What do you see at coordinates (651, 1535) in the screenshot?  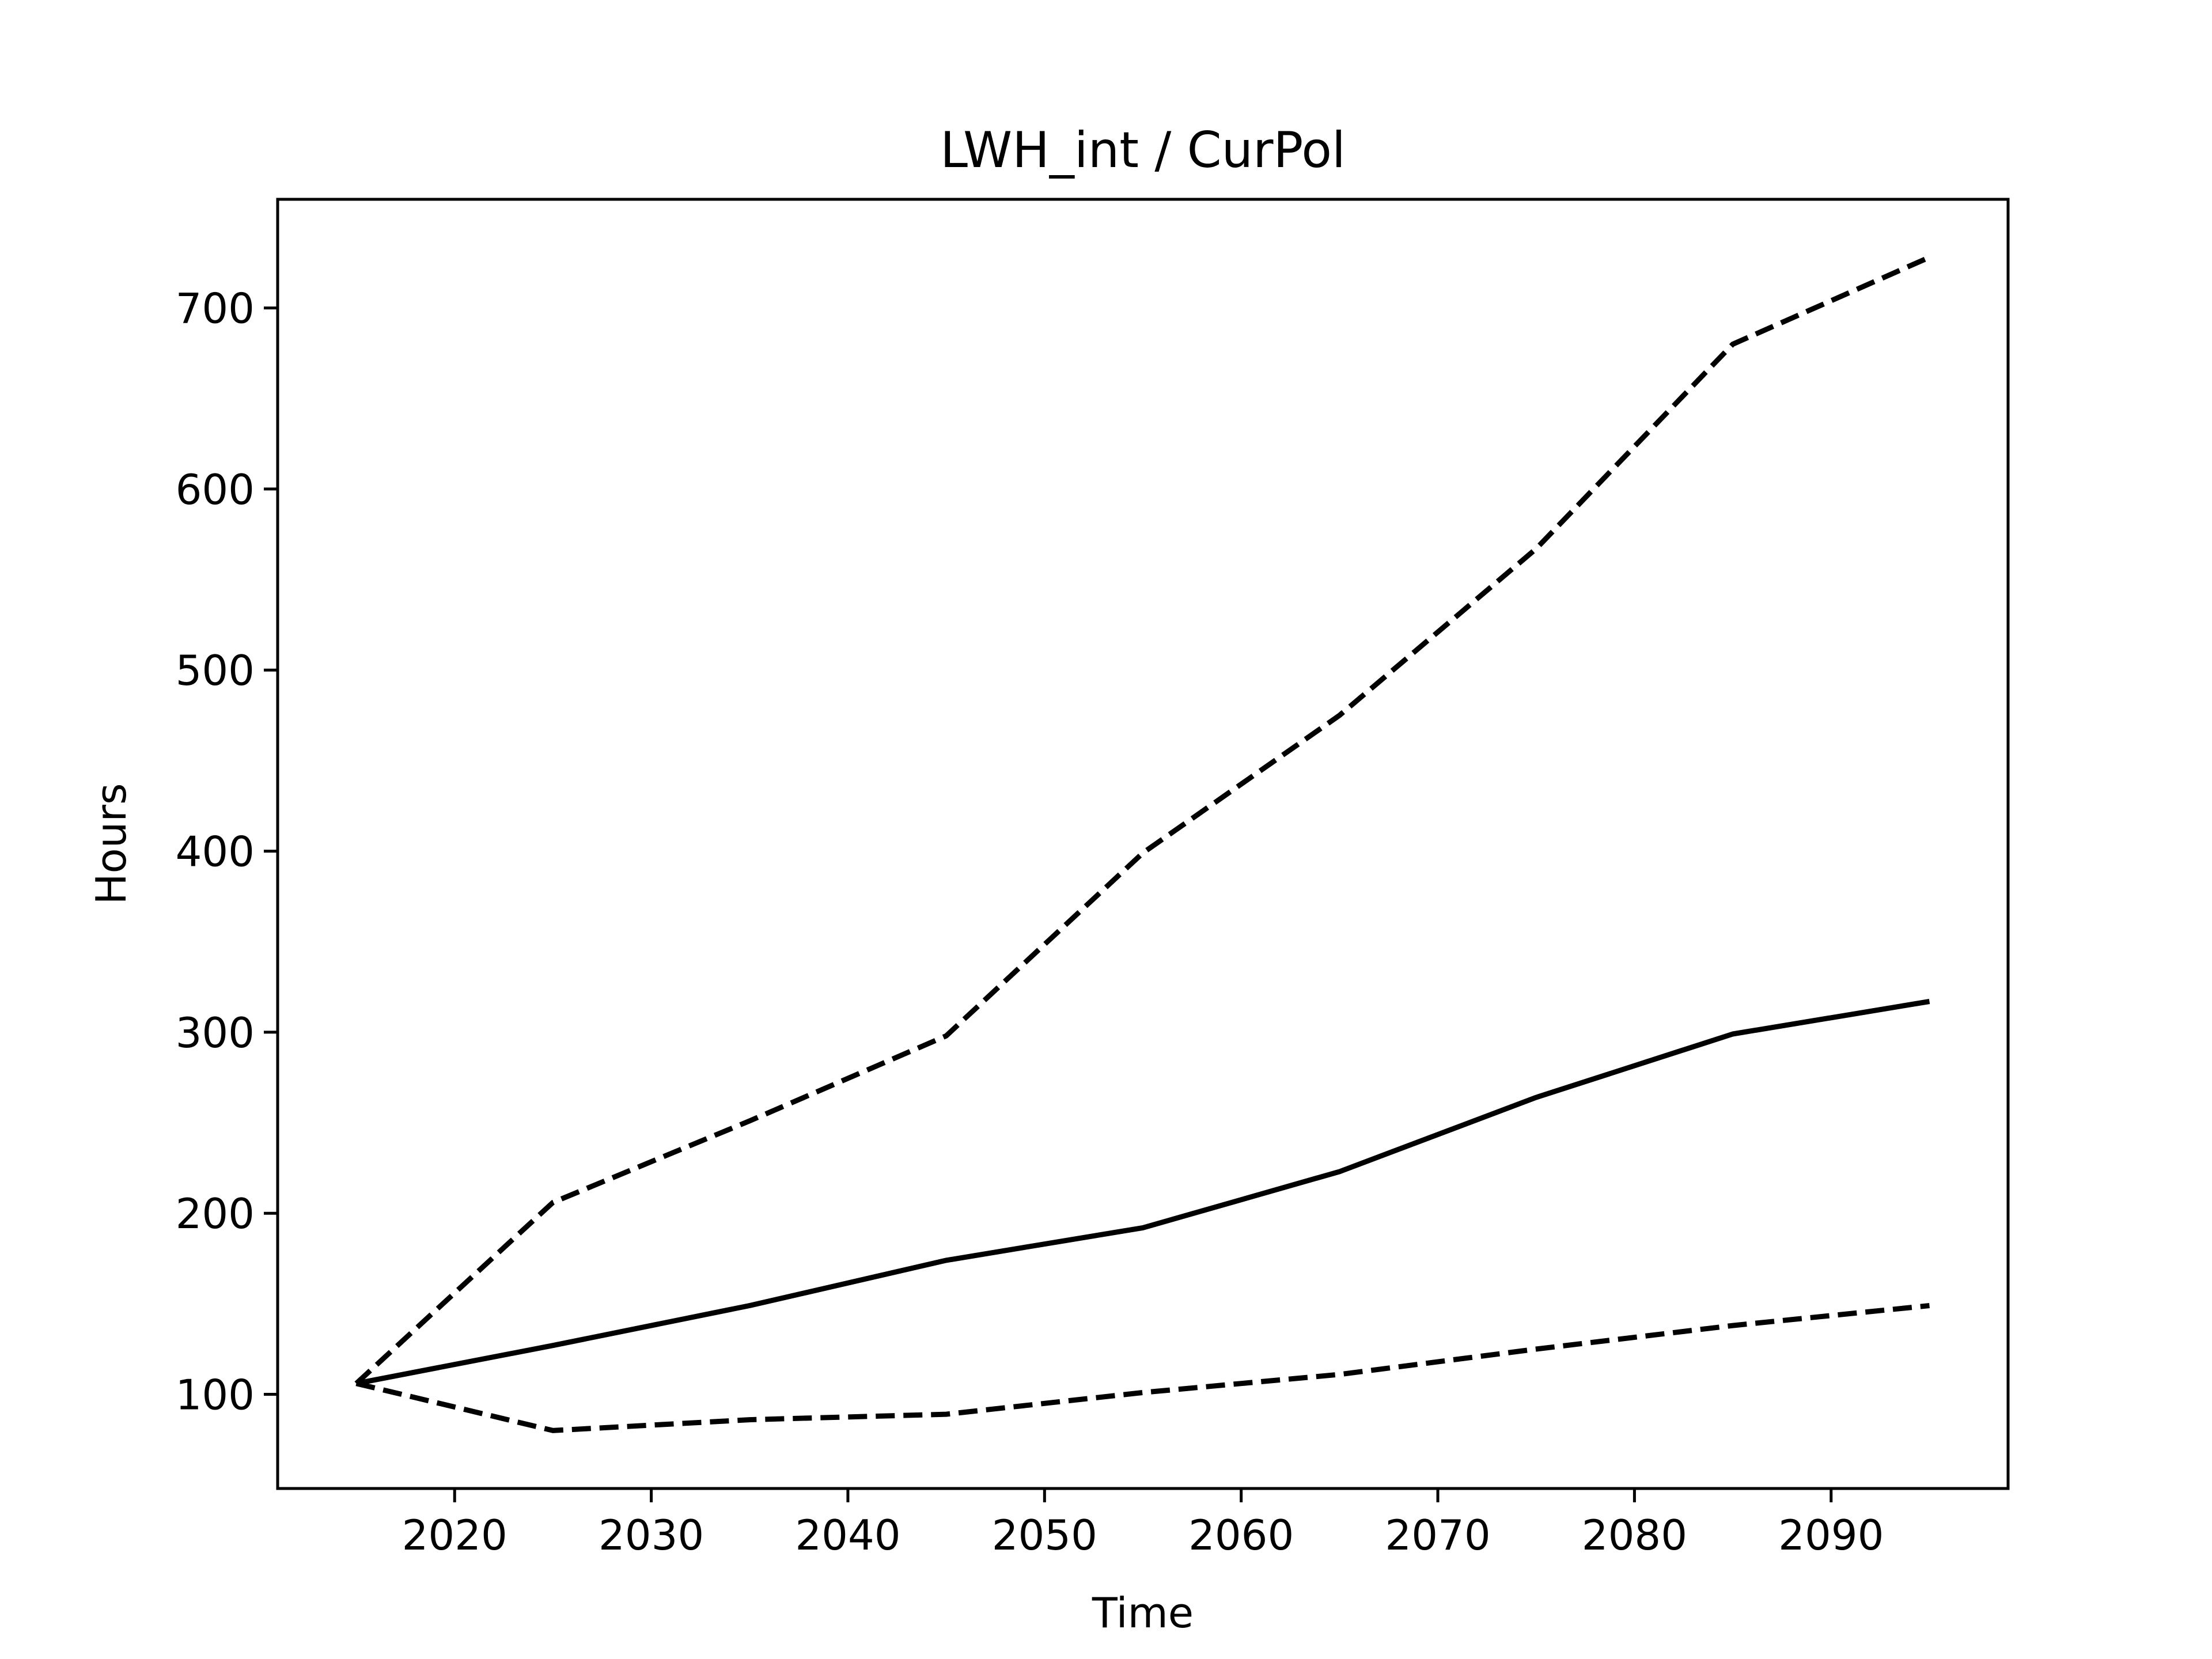 I see `x-tick-label: 2030` at bounding box center [651, 1535].